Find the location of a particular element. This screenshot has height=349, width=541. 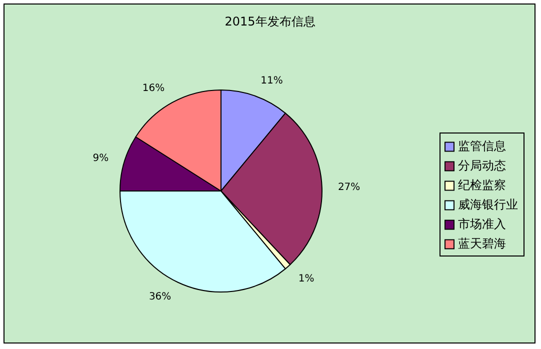

data-label: 11% is located at coordinates (271, 81).